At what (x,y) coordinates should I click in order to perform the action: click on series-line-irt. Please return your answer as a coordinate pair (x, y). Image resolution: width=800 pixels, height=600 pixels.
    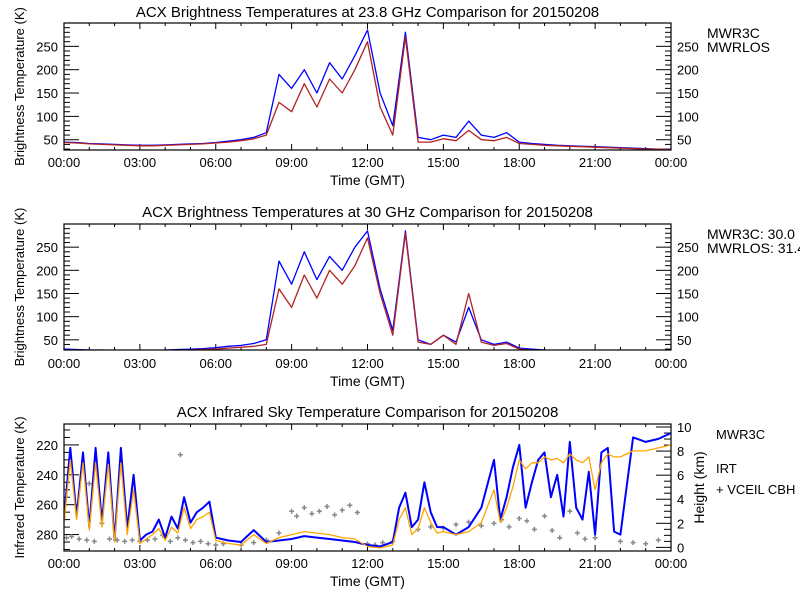
    Looking at the image, I should click on (367, 496).